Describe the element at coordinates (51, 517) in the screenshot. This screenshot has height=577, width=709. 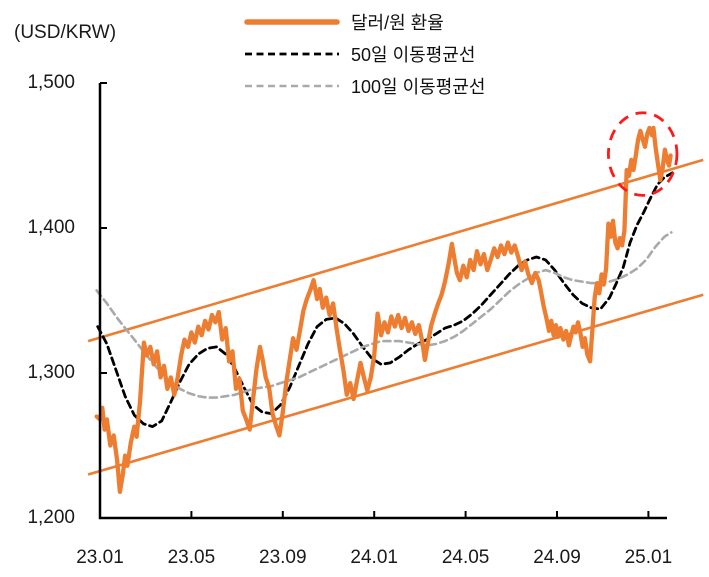
I see `y-tick-label: 1,200` at that location.